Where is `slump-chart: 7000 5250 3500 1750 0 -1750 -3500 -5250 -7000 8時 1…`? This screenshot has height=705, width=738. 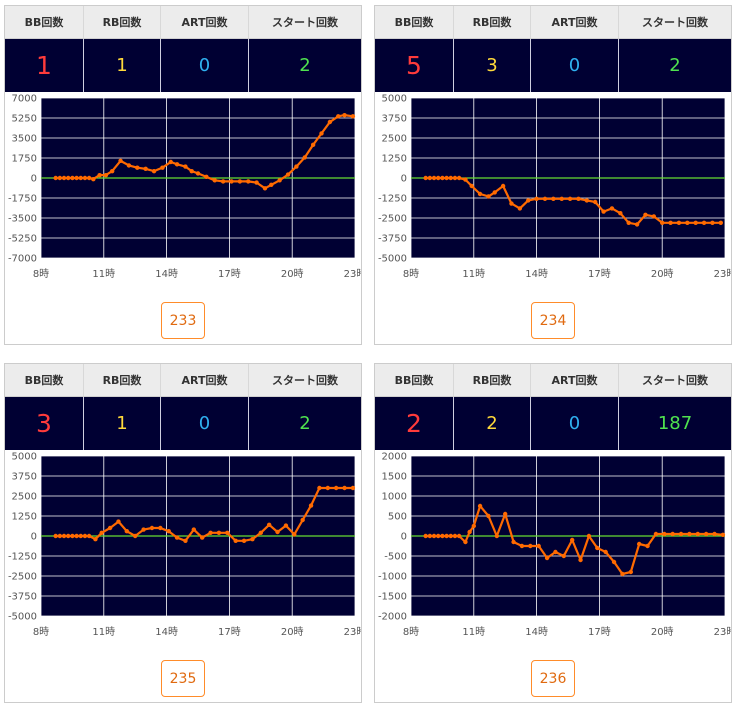 slump-chart: 7000 5250 3500 1750 0 -1750 -3500 -5250 -7000 8時 1… is located at coordinates (184, 187).